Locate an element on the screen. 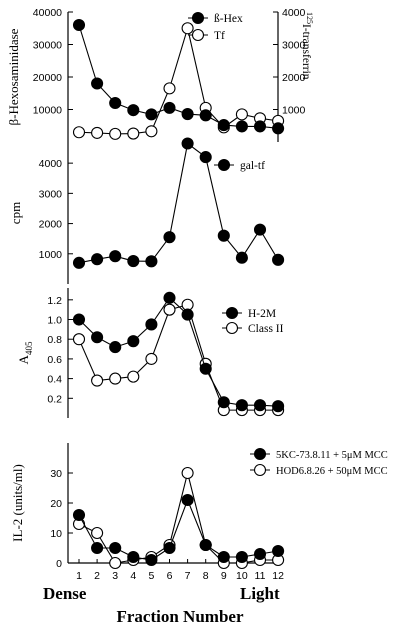 The height and width of the screenshot is (632, 400). legend-label: ß-Hex is located at coordinates (228, 19).